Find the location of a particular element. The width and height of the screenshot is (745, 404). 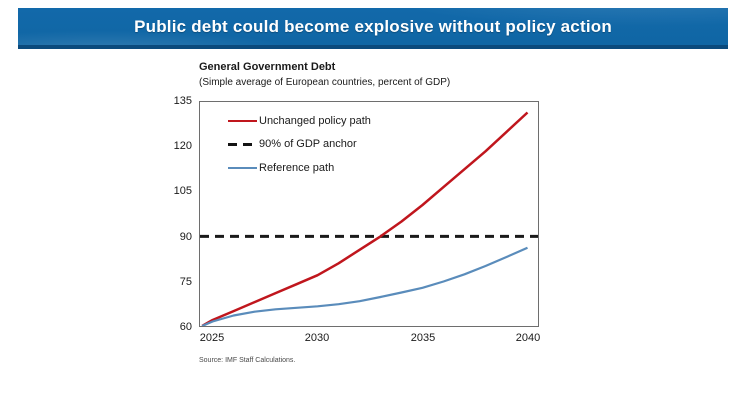

chart-title: General Government Debt is located at coordinates (267, 67).